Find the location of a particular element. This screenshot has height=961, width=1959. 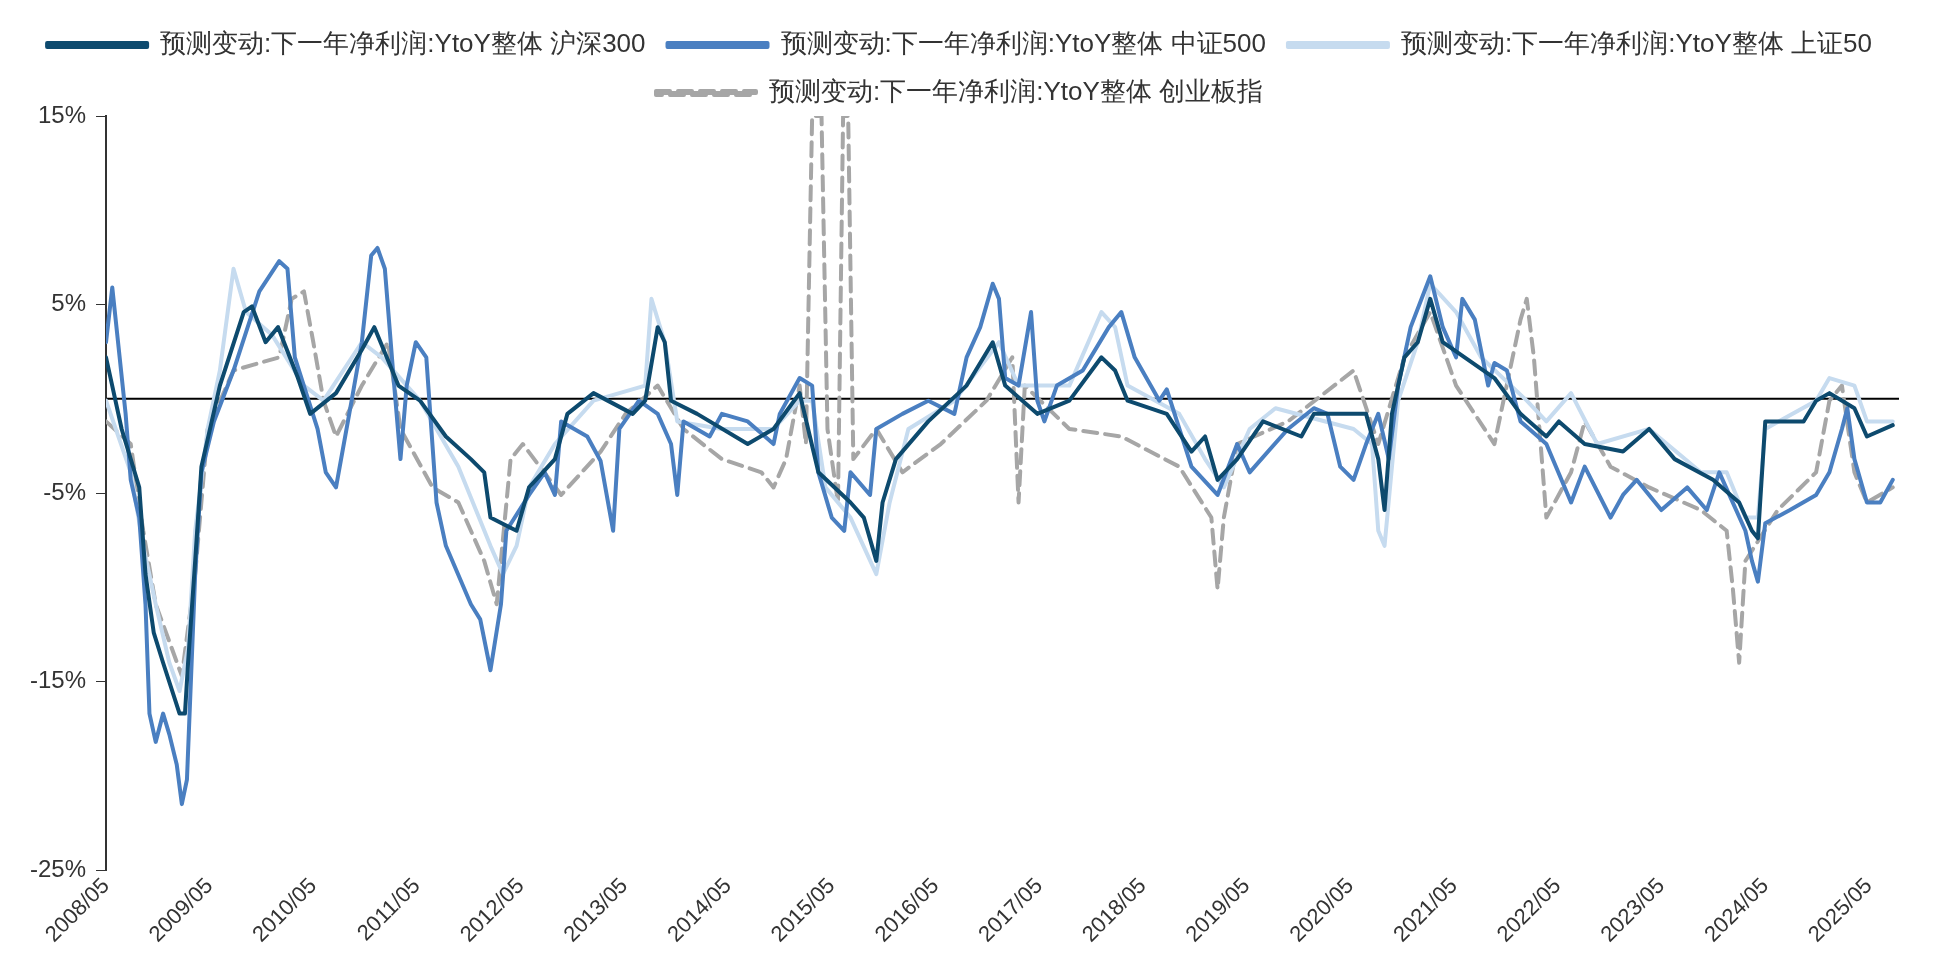

y-tick-label: -15% is located at coordinates (58, 680).